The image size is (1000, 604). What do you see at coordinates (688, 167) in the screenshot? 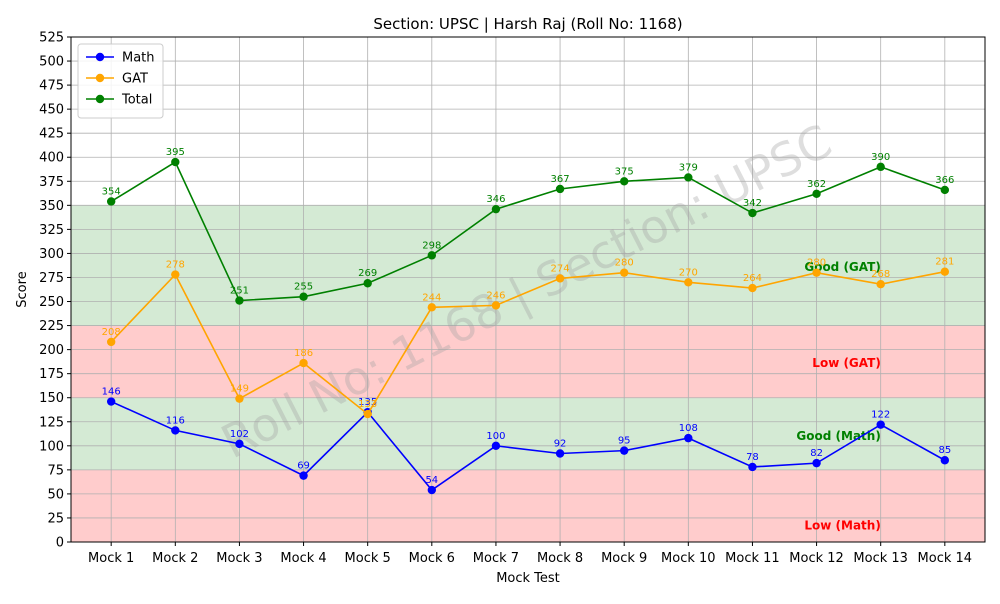
I see `total-data-label: 379` at bounding box center [688, 167].